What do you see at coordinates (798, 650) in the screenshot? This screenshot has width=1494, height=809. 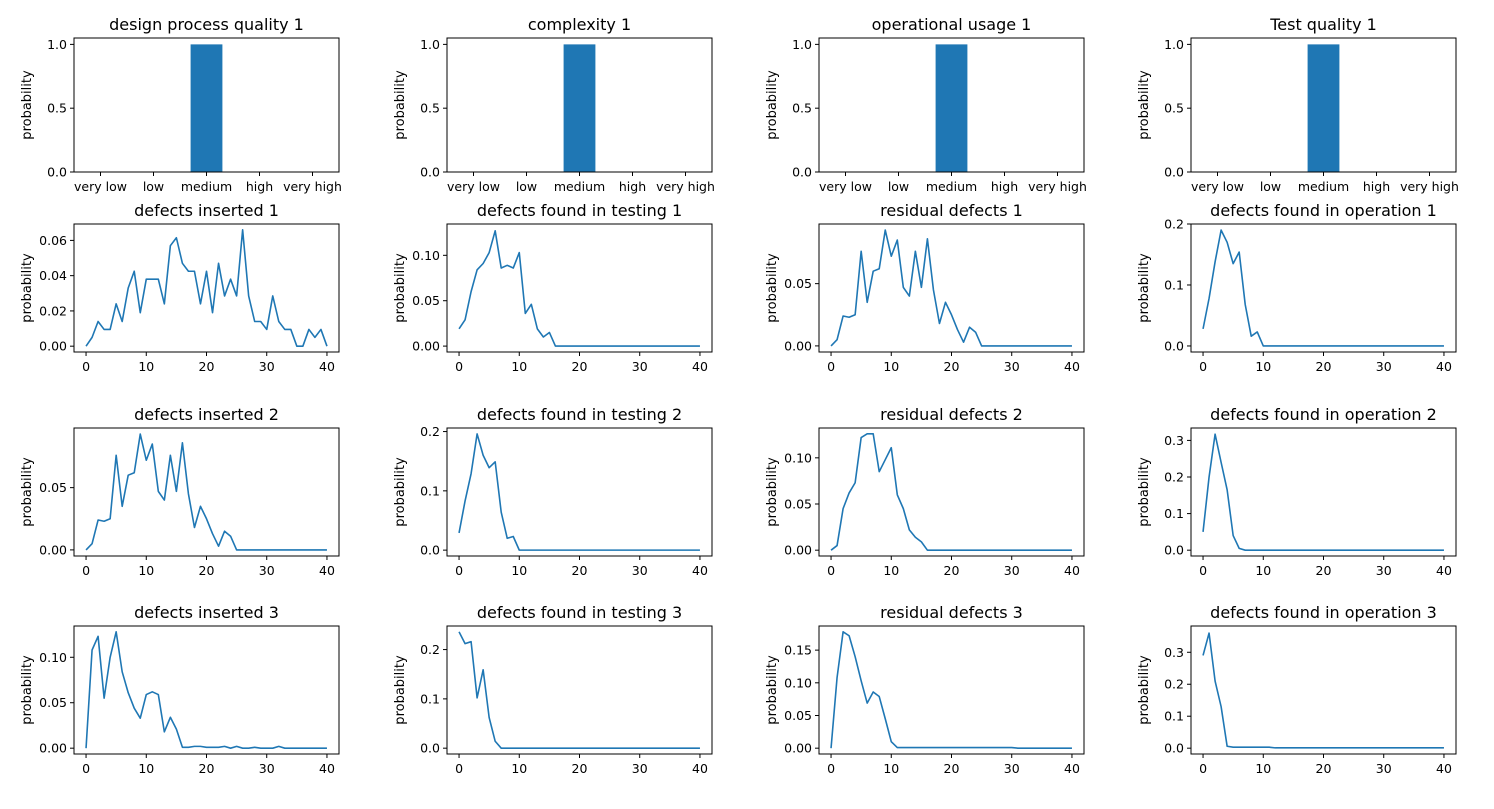 I see `y-tick-label: 0.15` at bounding box center [798, 650].